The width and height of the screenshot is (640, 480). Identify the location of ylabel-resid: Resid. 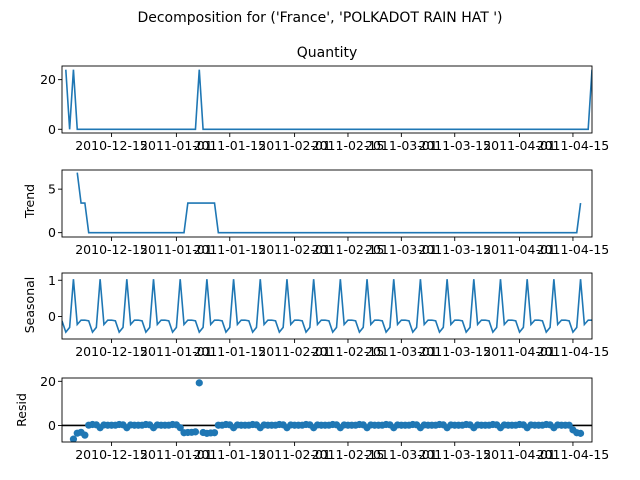
(21, 410).